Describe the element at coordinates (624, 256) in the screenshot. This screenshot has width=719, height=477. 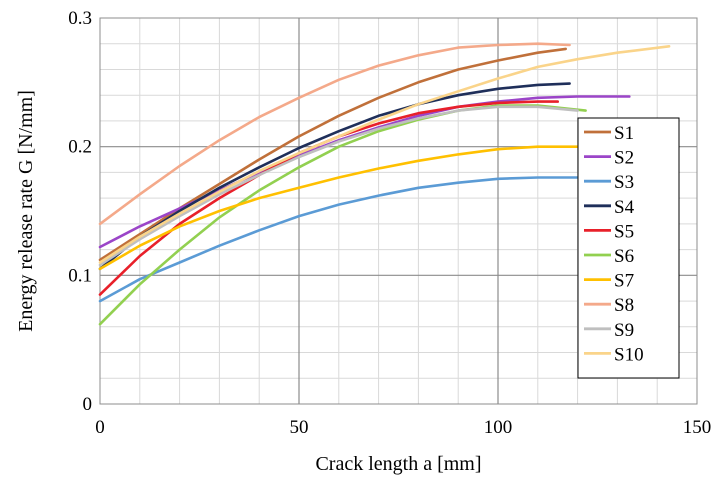
I see `legend-label-s6: S6` at that location.